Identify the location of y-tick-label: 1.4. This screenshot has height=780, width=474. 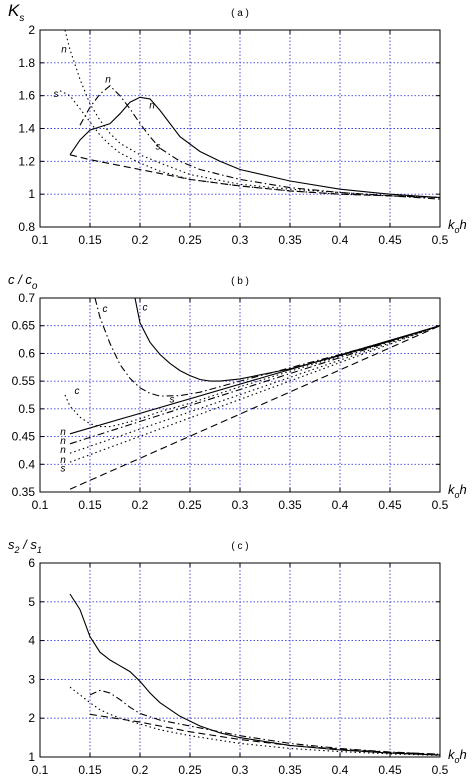
(26, 129).